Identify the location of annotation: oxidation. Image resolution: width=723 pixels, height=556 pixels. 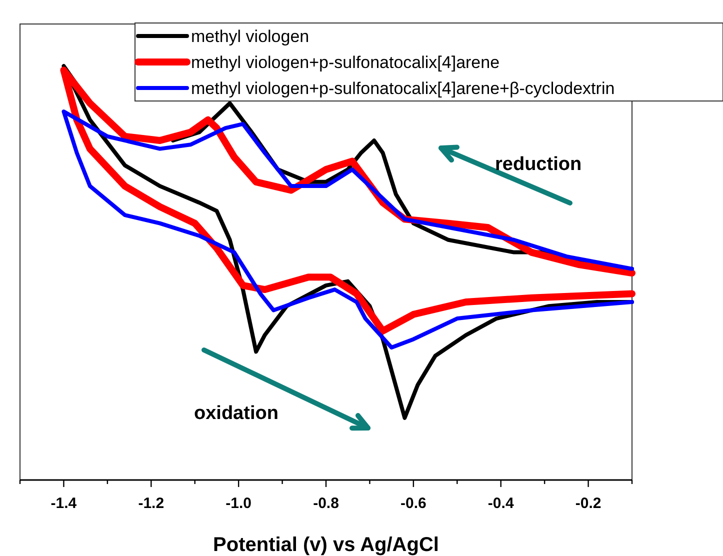
(236, 413).